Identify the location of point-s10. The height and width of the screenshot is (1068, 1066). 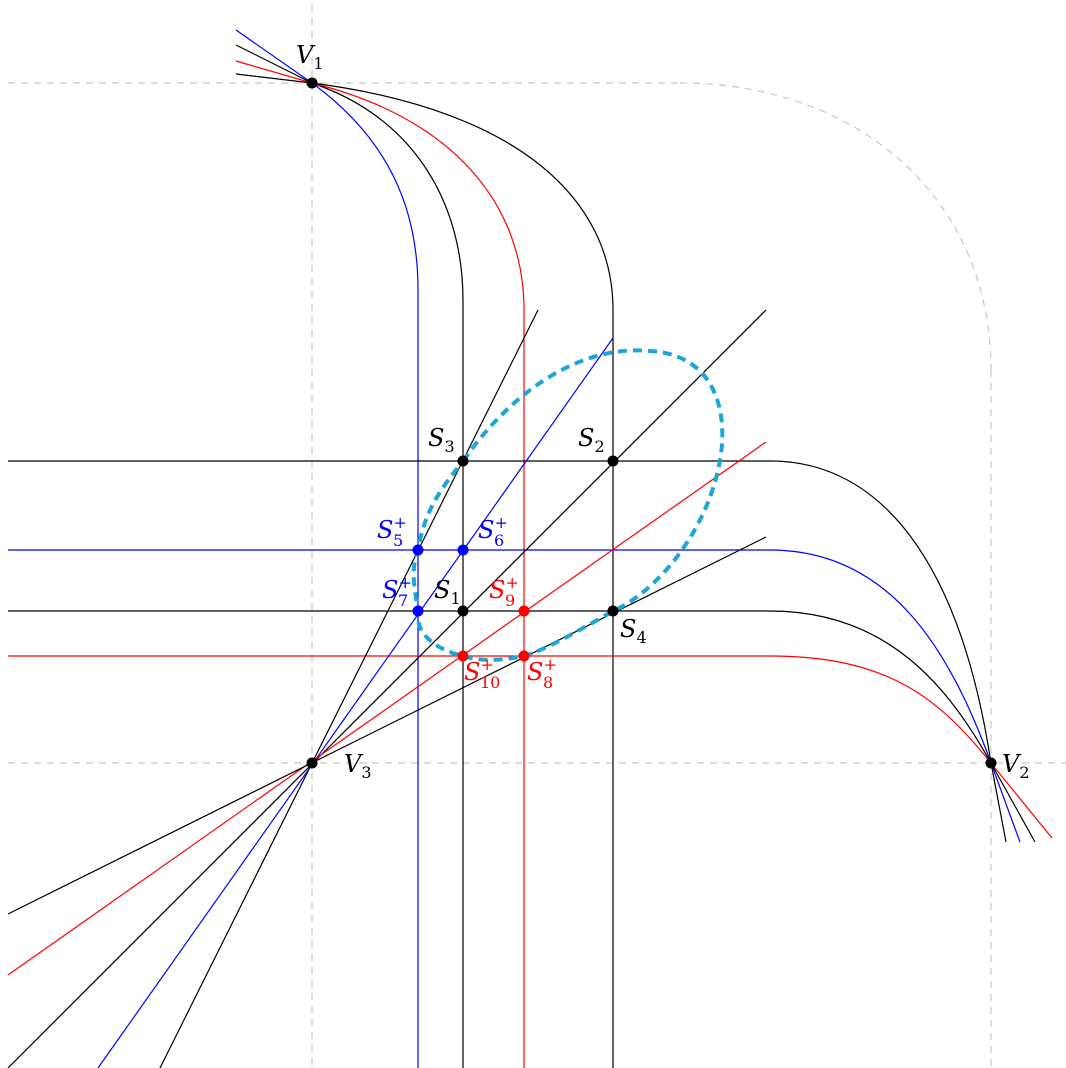
(463, 656).